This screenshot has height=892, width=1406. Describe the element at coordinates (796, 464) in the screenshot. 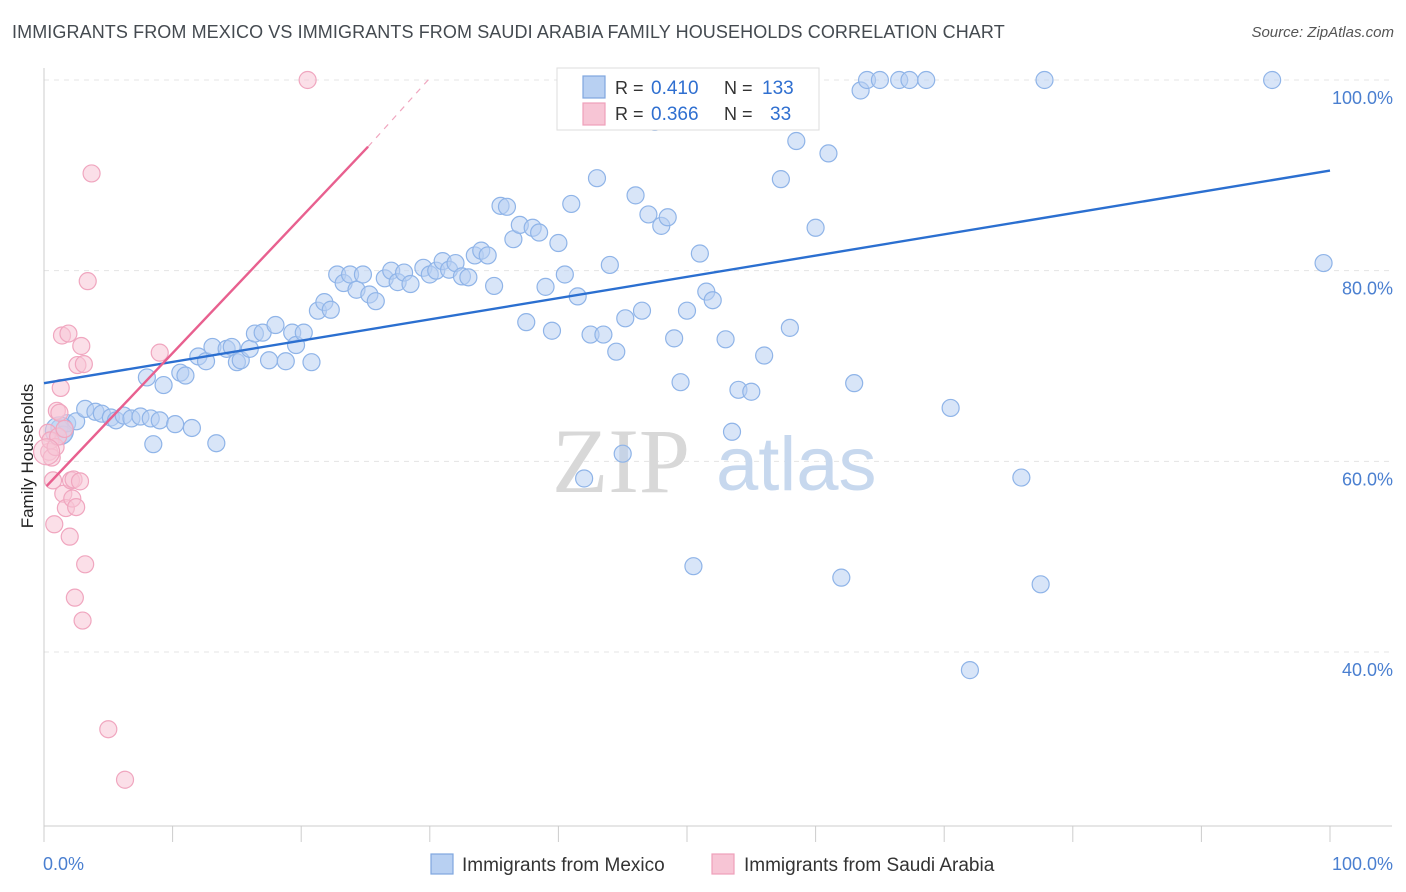

I see `watermark-atlas: atlas` at that location.